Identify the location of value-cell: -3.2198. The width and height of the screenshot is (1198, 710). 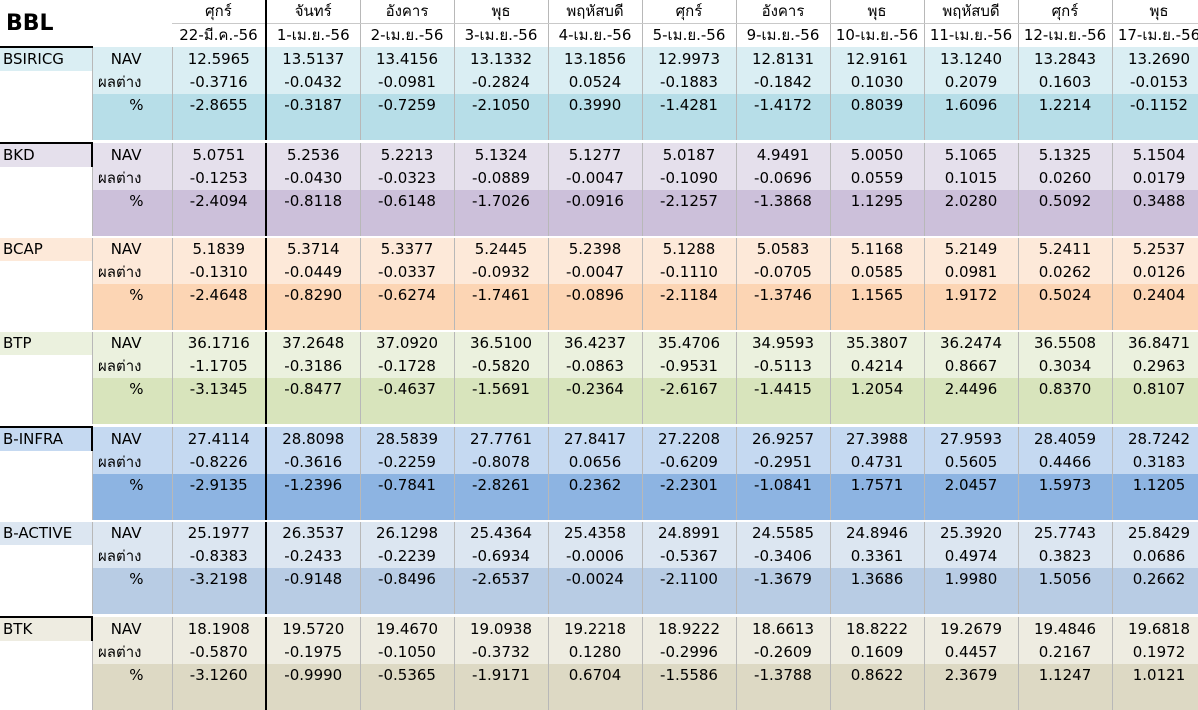
(219, 579).